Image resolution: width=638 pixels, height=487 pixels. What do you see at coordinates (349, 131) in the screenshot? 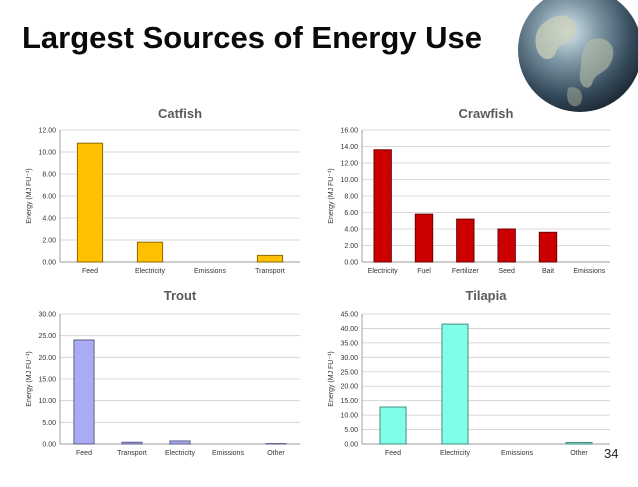
I see `y-tick-label: 16.00` at bounding box center [349, 131].